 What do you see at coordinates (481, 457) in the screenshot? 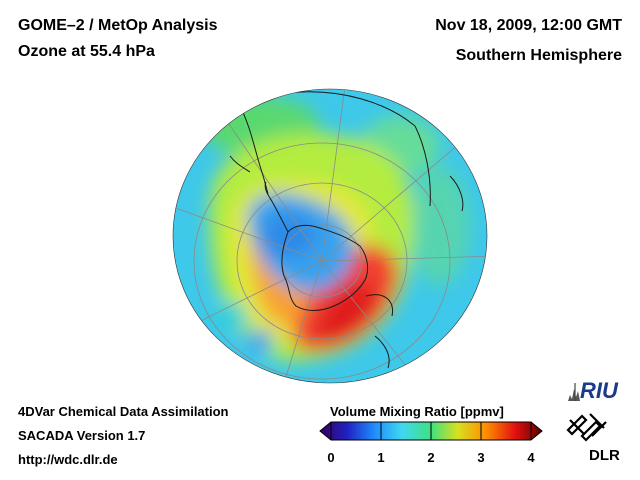
I see `colorbar-tick-label: 3` at bounding box center [481, 457].